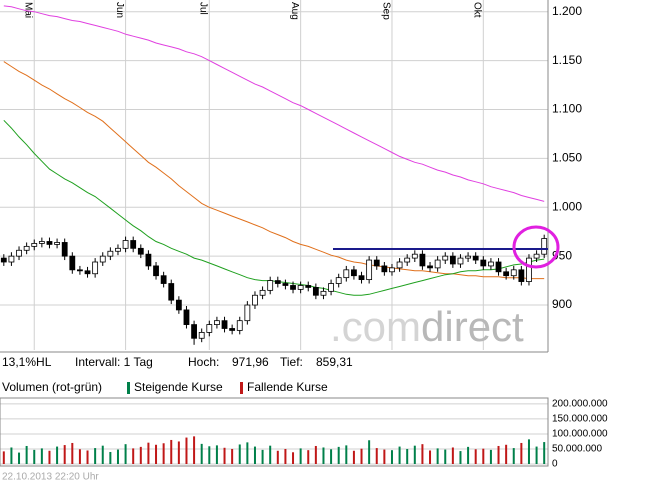 The height and width of the screenshot is (483, 645). I want to click on x-tick-label: Aug, so click(294, 11).